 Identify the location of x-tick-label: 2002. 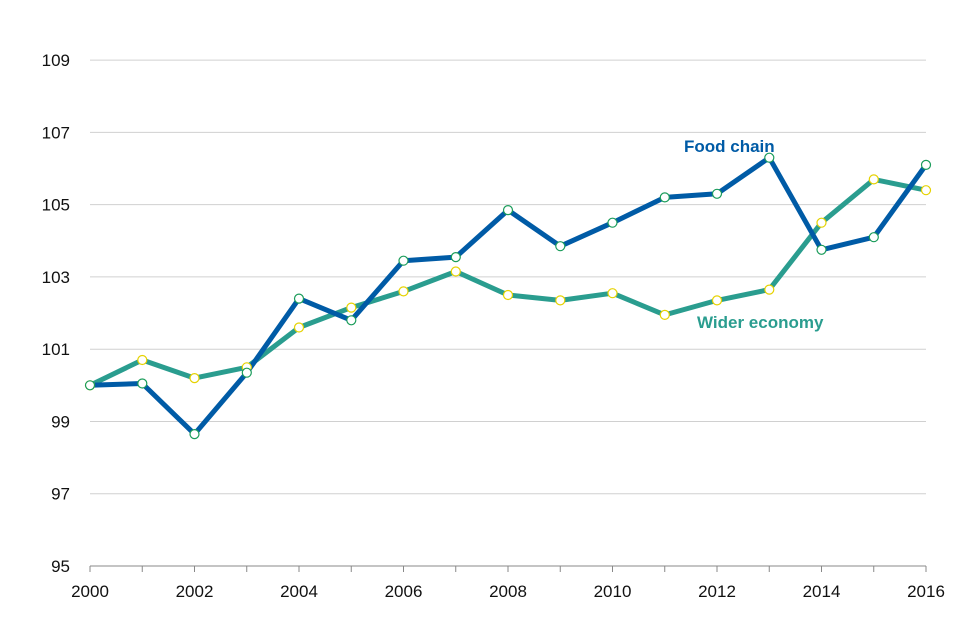
(195, 591).